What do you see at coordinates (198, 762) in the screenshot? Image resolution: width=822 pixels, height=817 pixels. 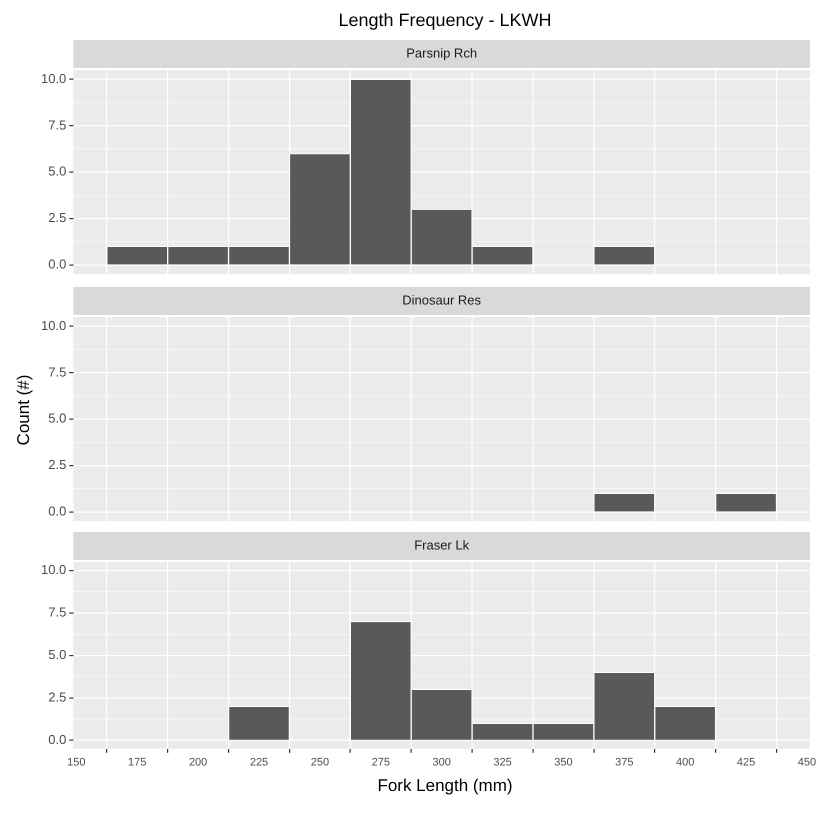 I see `x-tick-label: 200` at bounding box center [198, 762].